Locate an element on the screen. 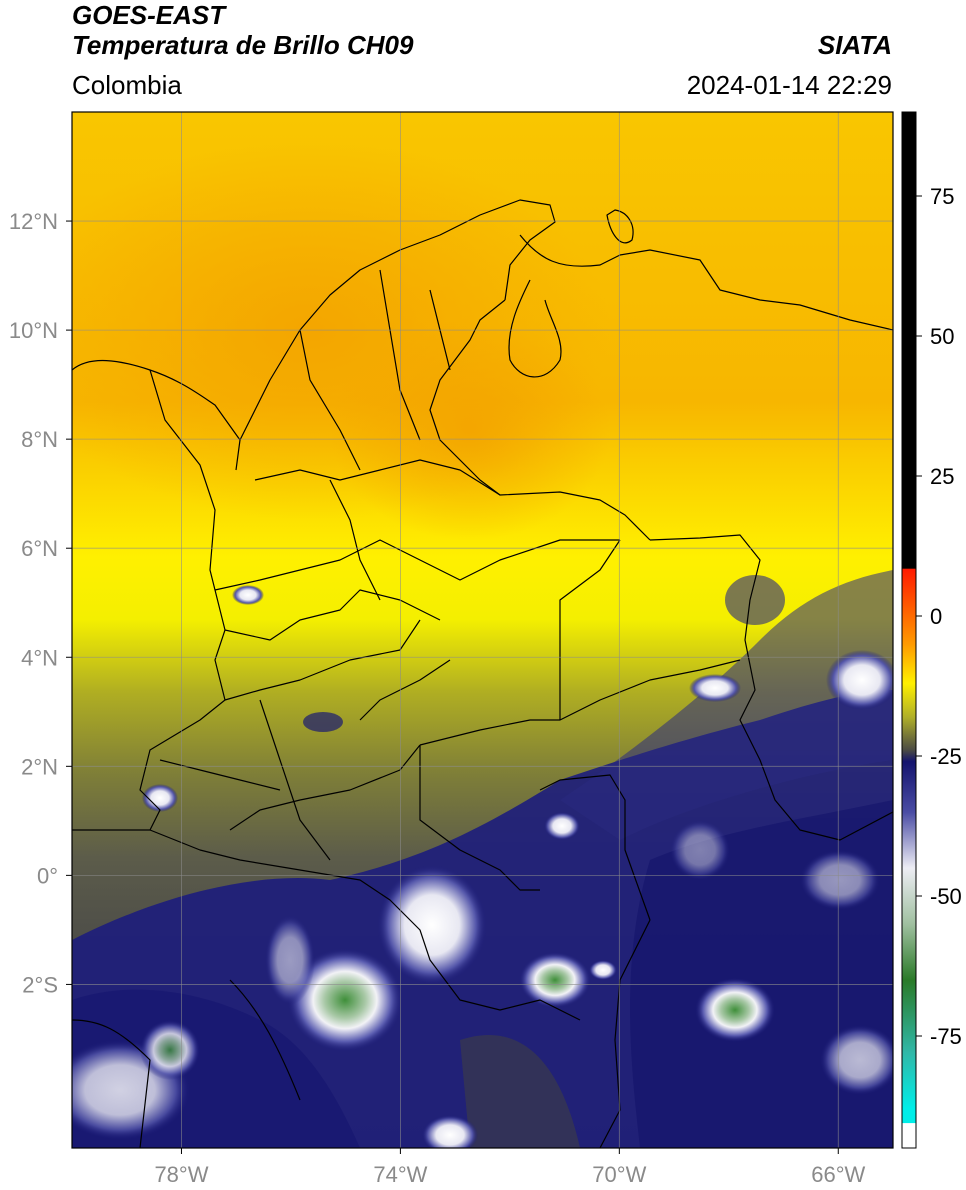  colorbar-tick-label: -75 is located at coordinates (946, 1036).